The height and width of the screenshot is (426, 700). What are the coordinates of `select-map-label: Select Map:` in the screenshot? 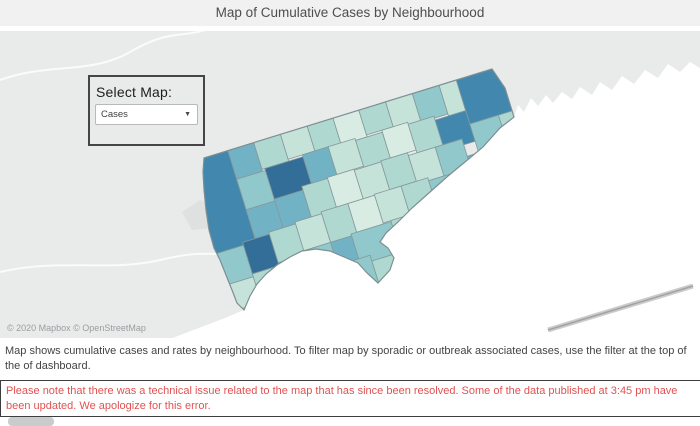 It's located at (134, 92).